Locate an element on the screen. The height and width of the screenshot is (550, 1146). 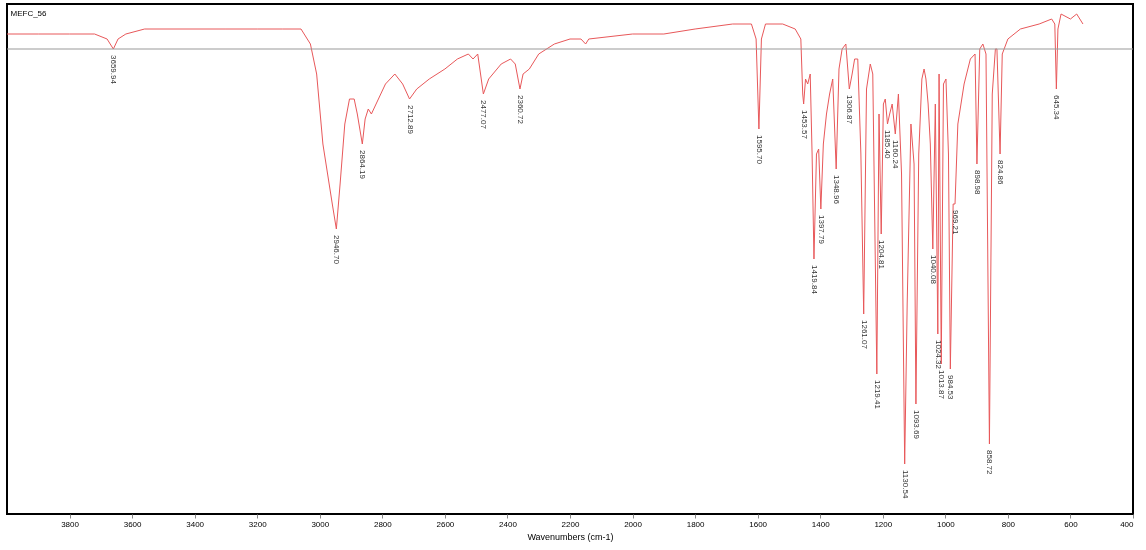
annotation: 2946.70 is located at coordinates (337, 250).